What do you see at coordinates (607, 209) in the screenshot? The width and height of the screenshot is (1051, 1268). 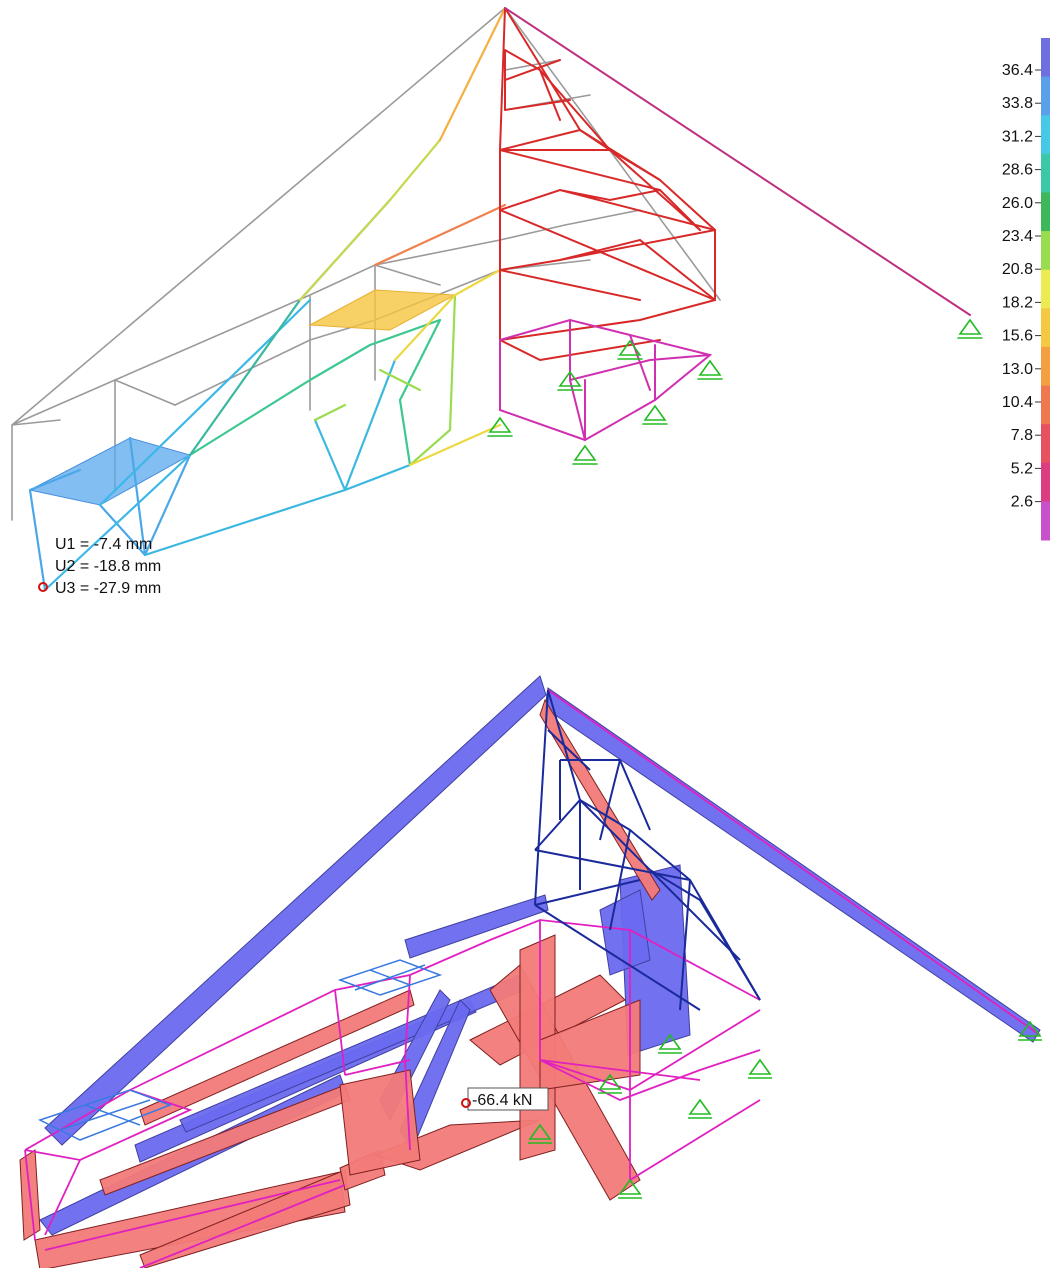 I see `truss-tower` at bounding box center [607, 209].